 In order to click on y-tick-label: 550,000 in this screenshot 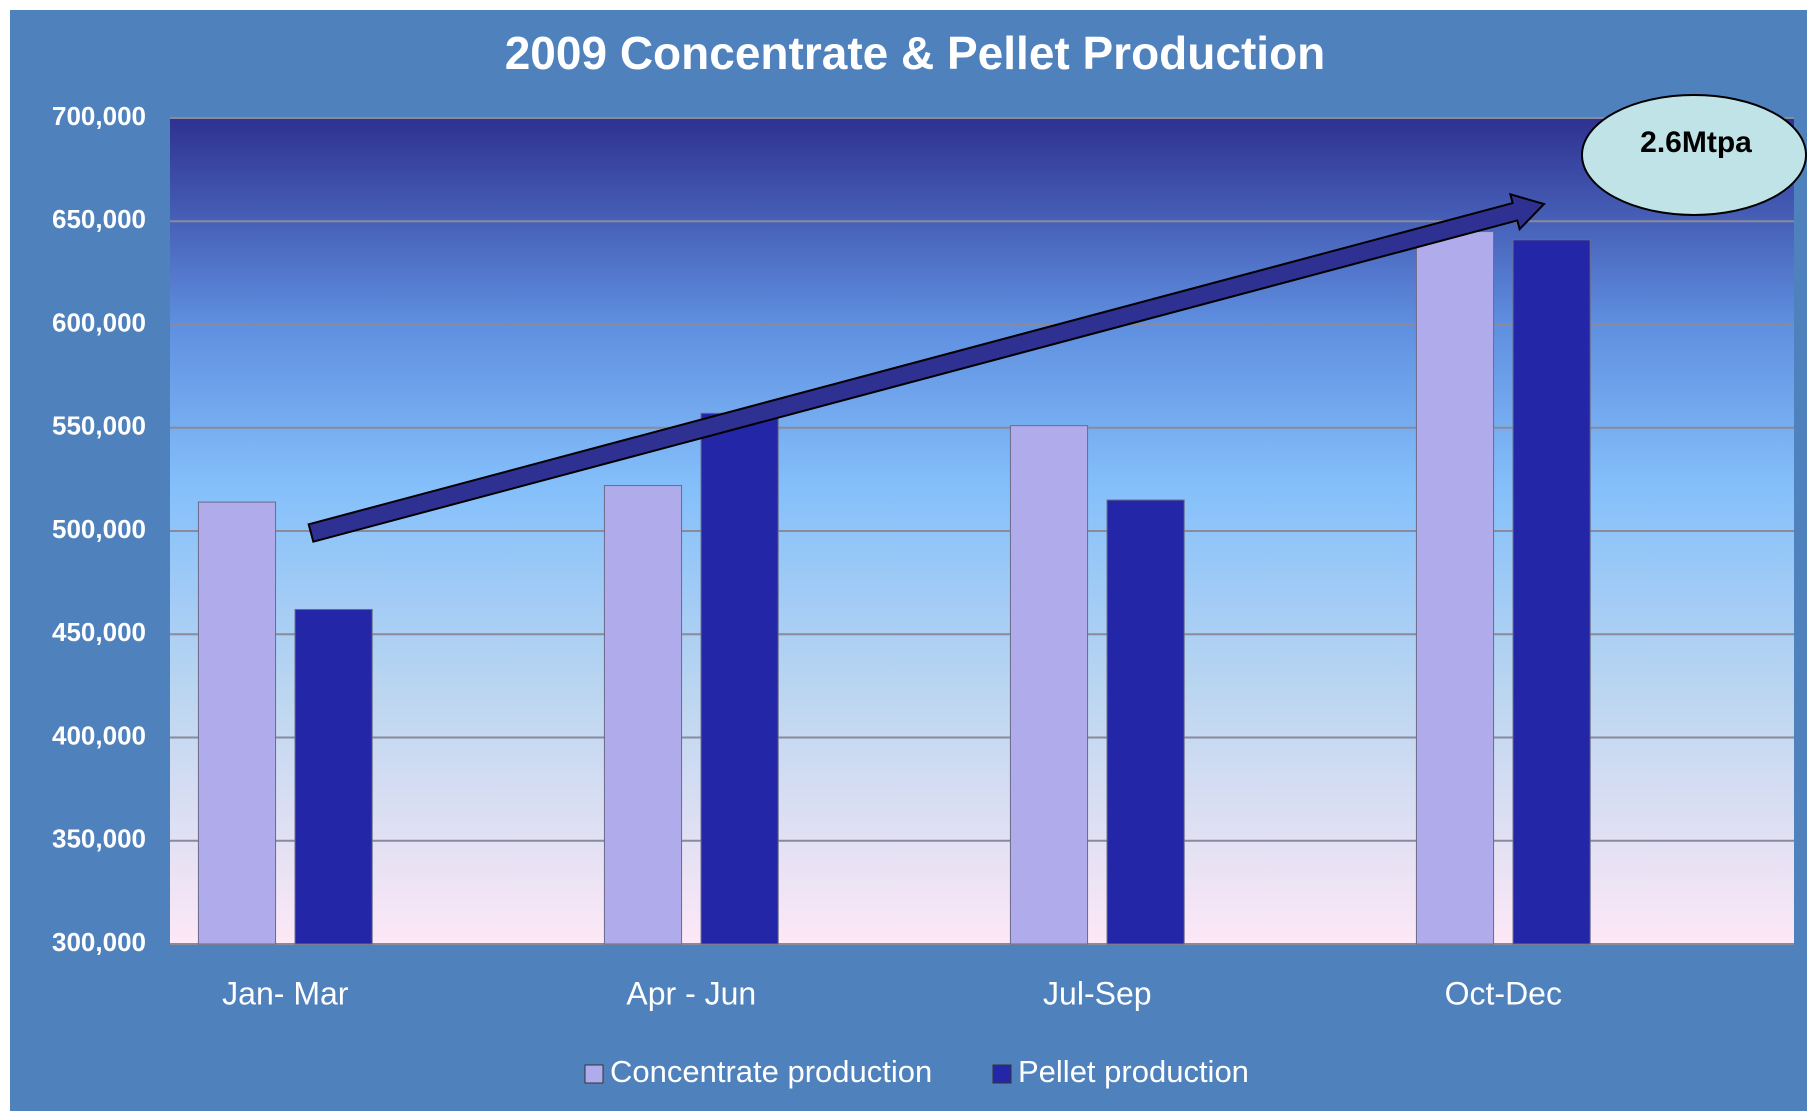, I will do `click(99, 426)`.